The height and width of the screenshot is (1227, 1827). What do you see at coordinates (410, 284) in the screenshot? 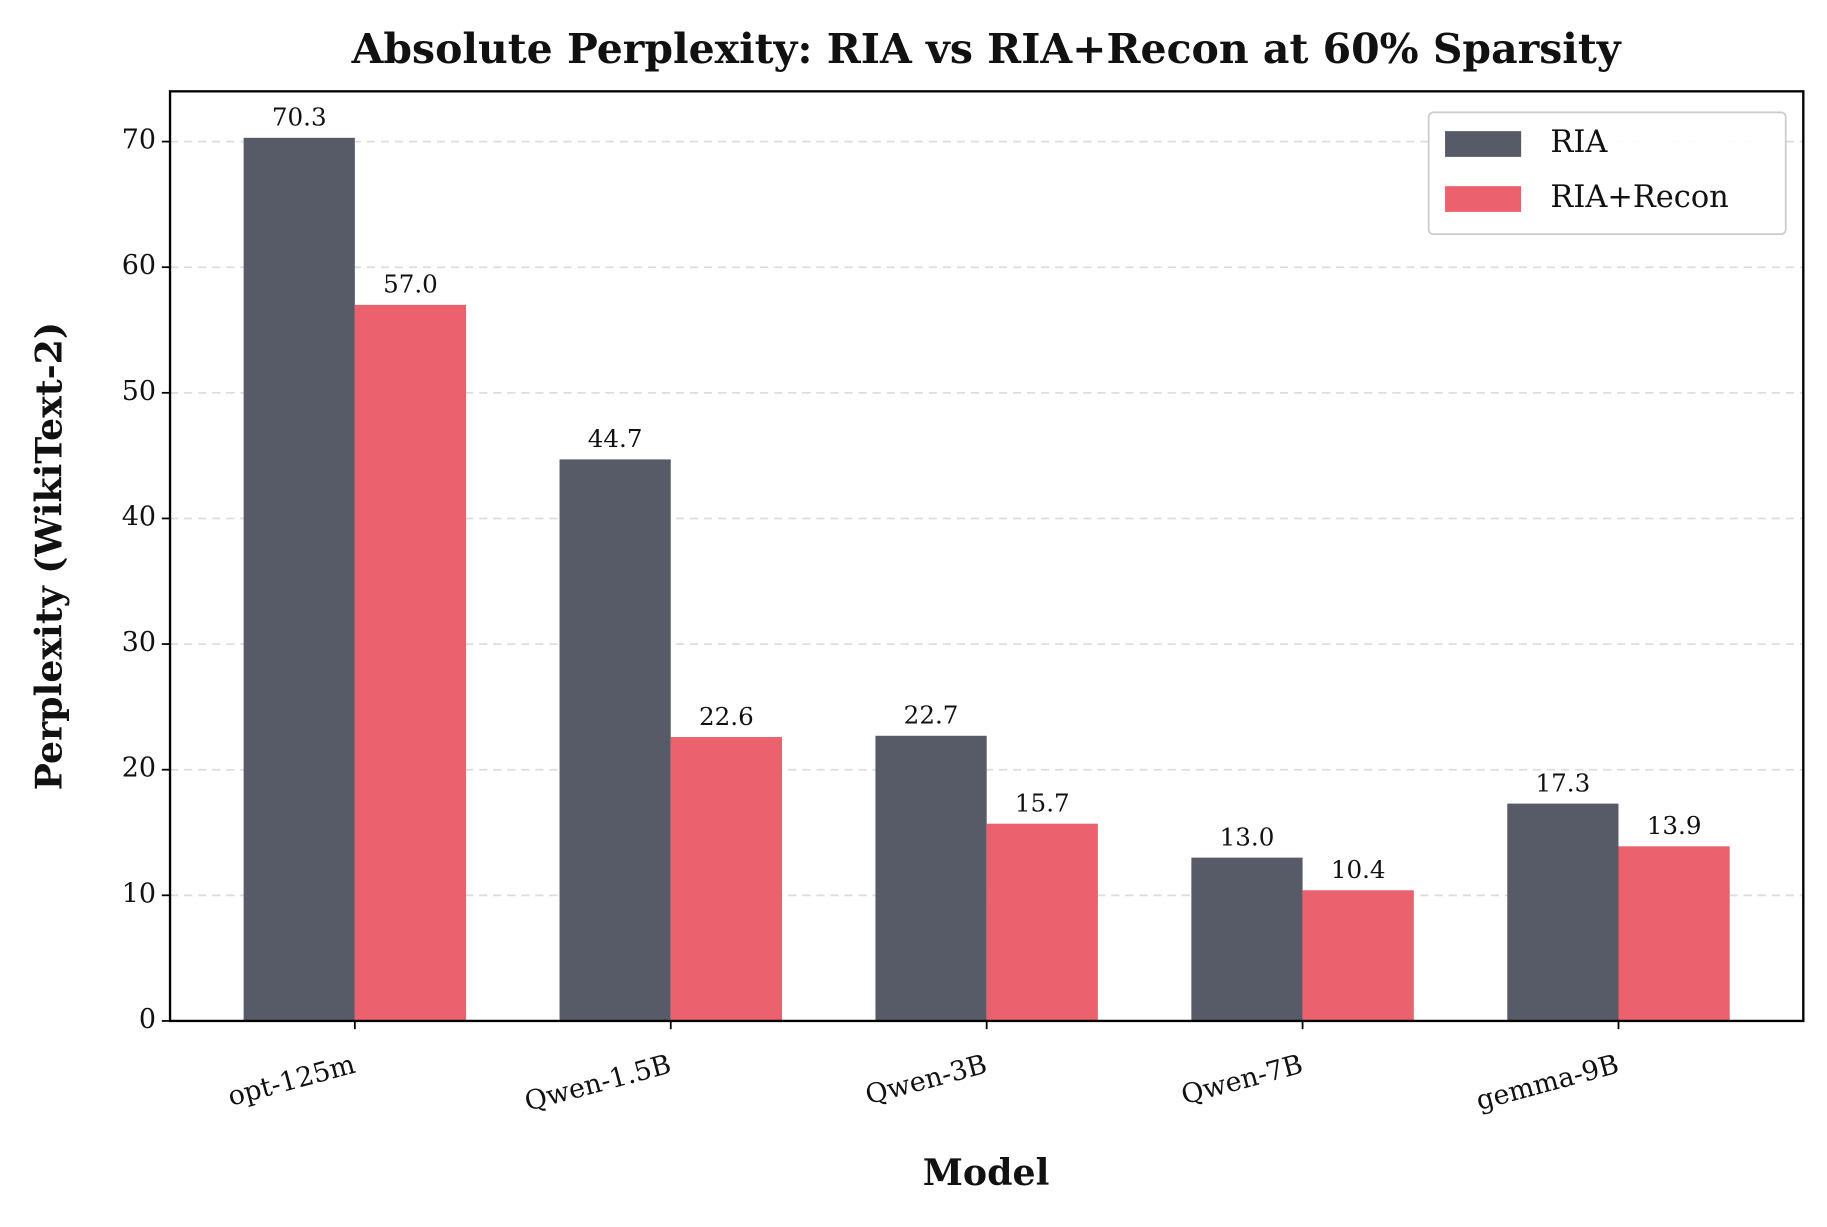
I see `value-label: 57.0` at bounding box center [410, 284].